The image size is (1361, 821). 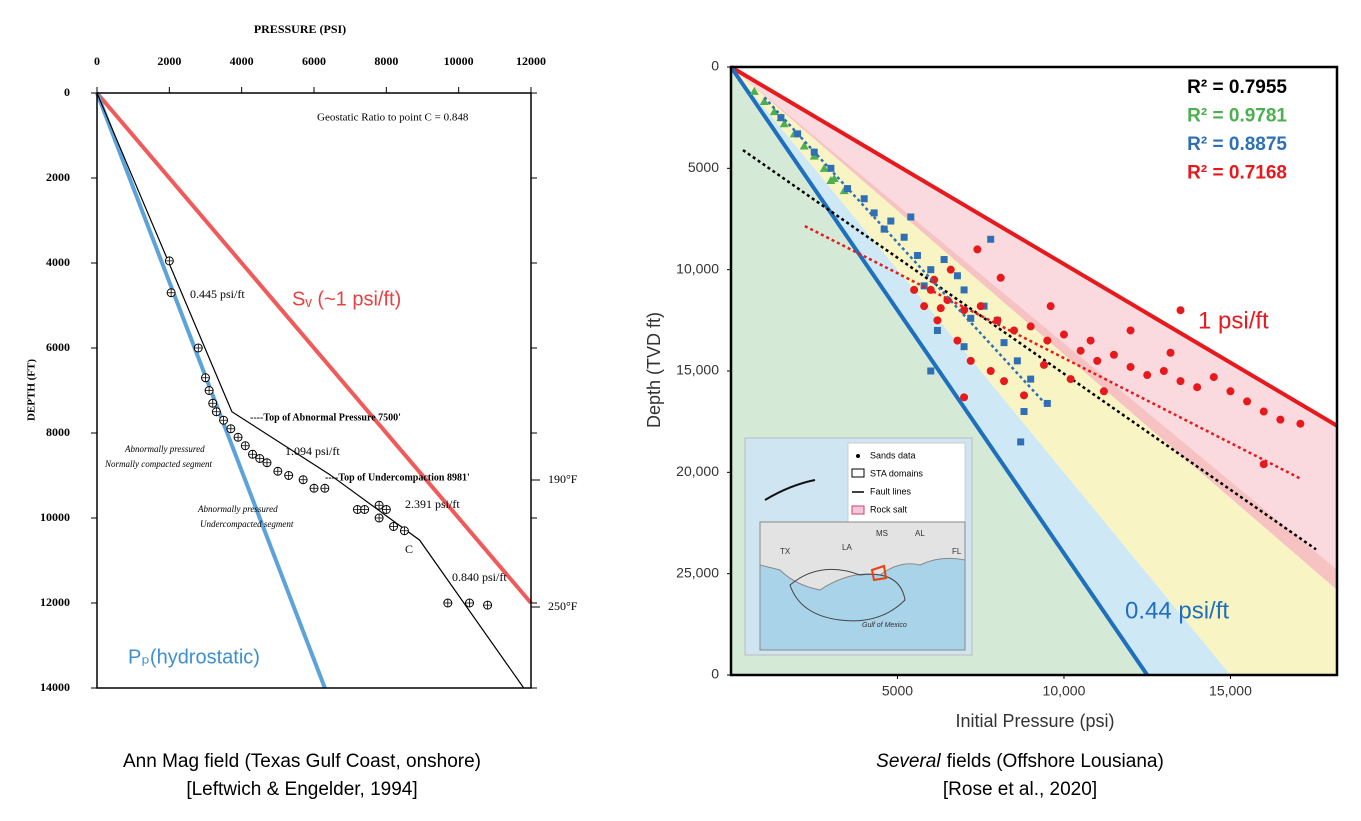 I want to click on caption-part: Several, so click(x=908, y=761).